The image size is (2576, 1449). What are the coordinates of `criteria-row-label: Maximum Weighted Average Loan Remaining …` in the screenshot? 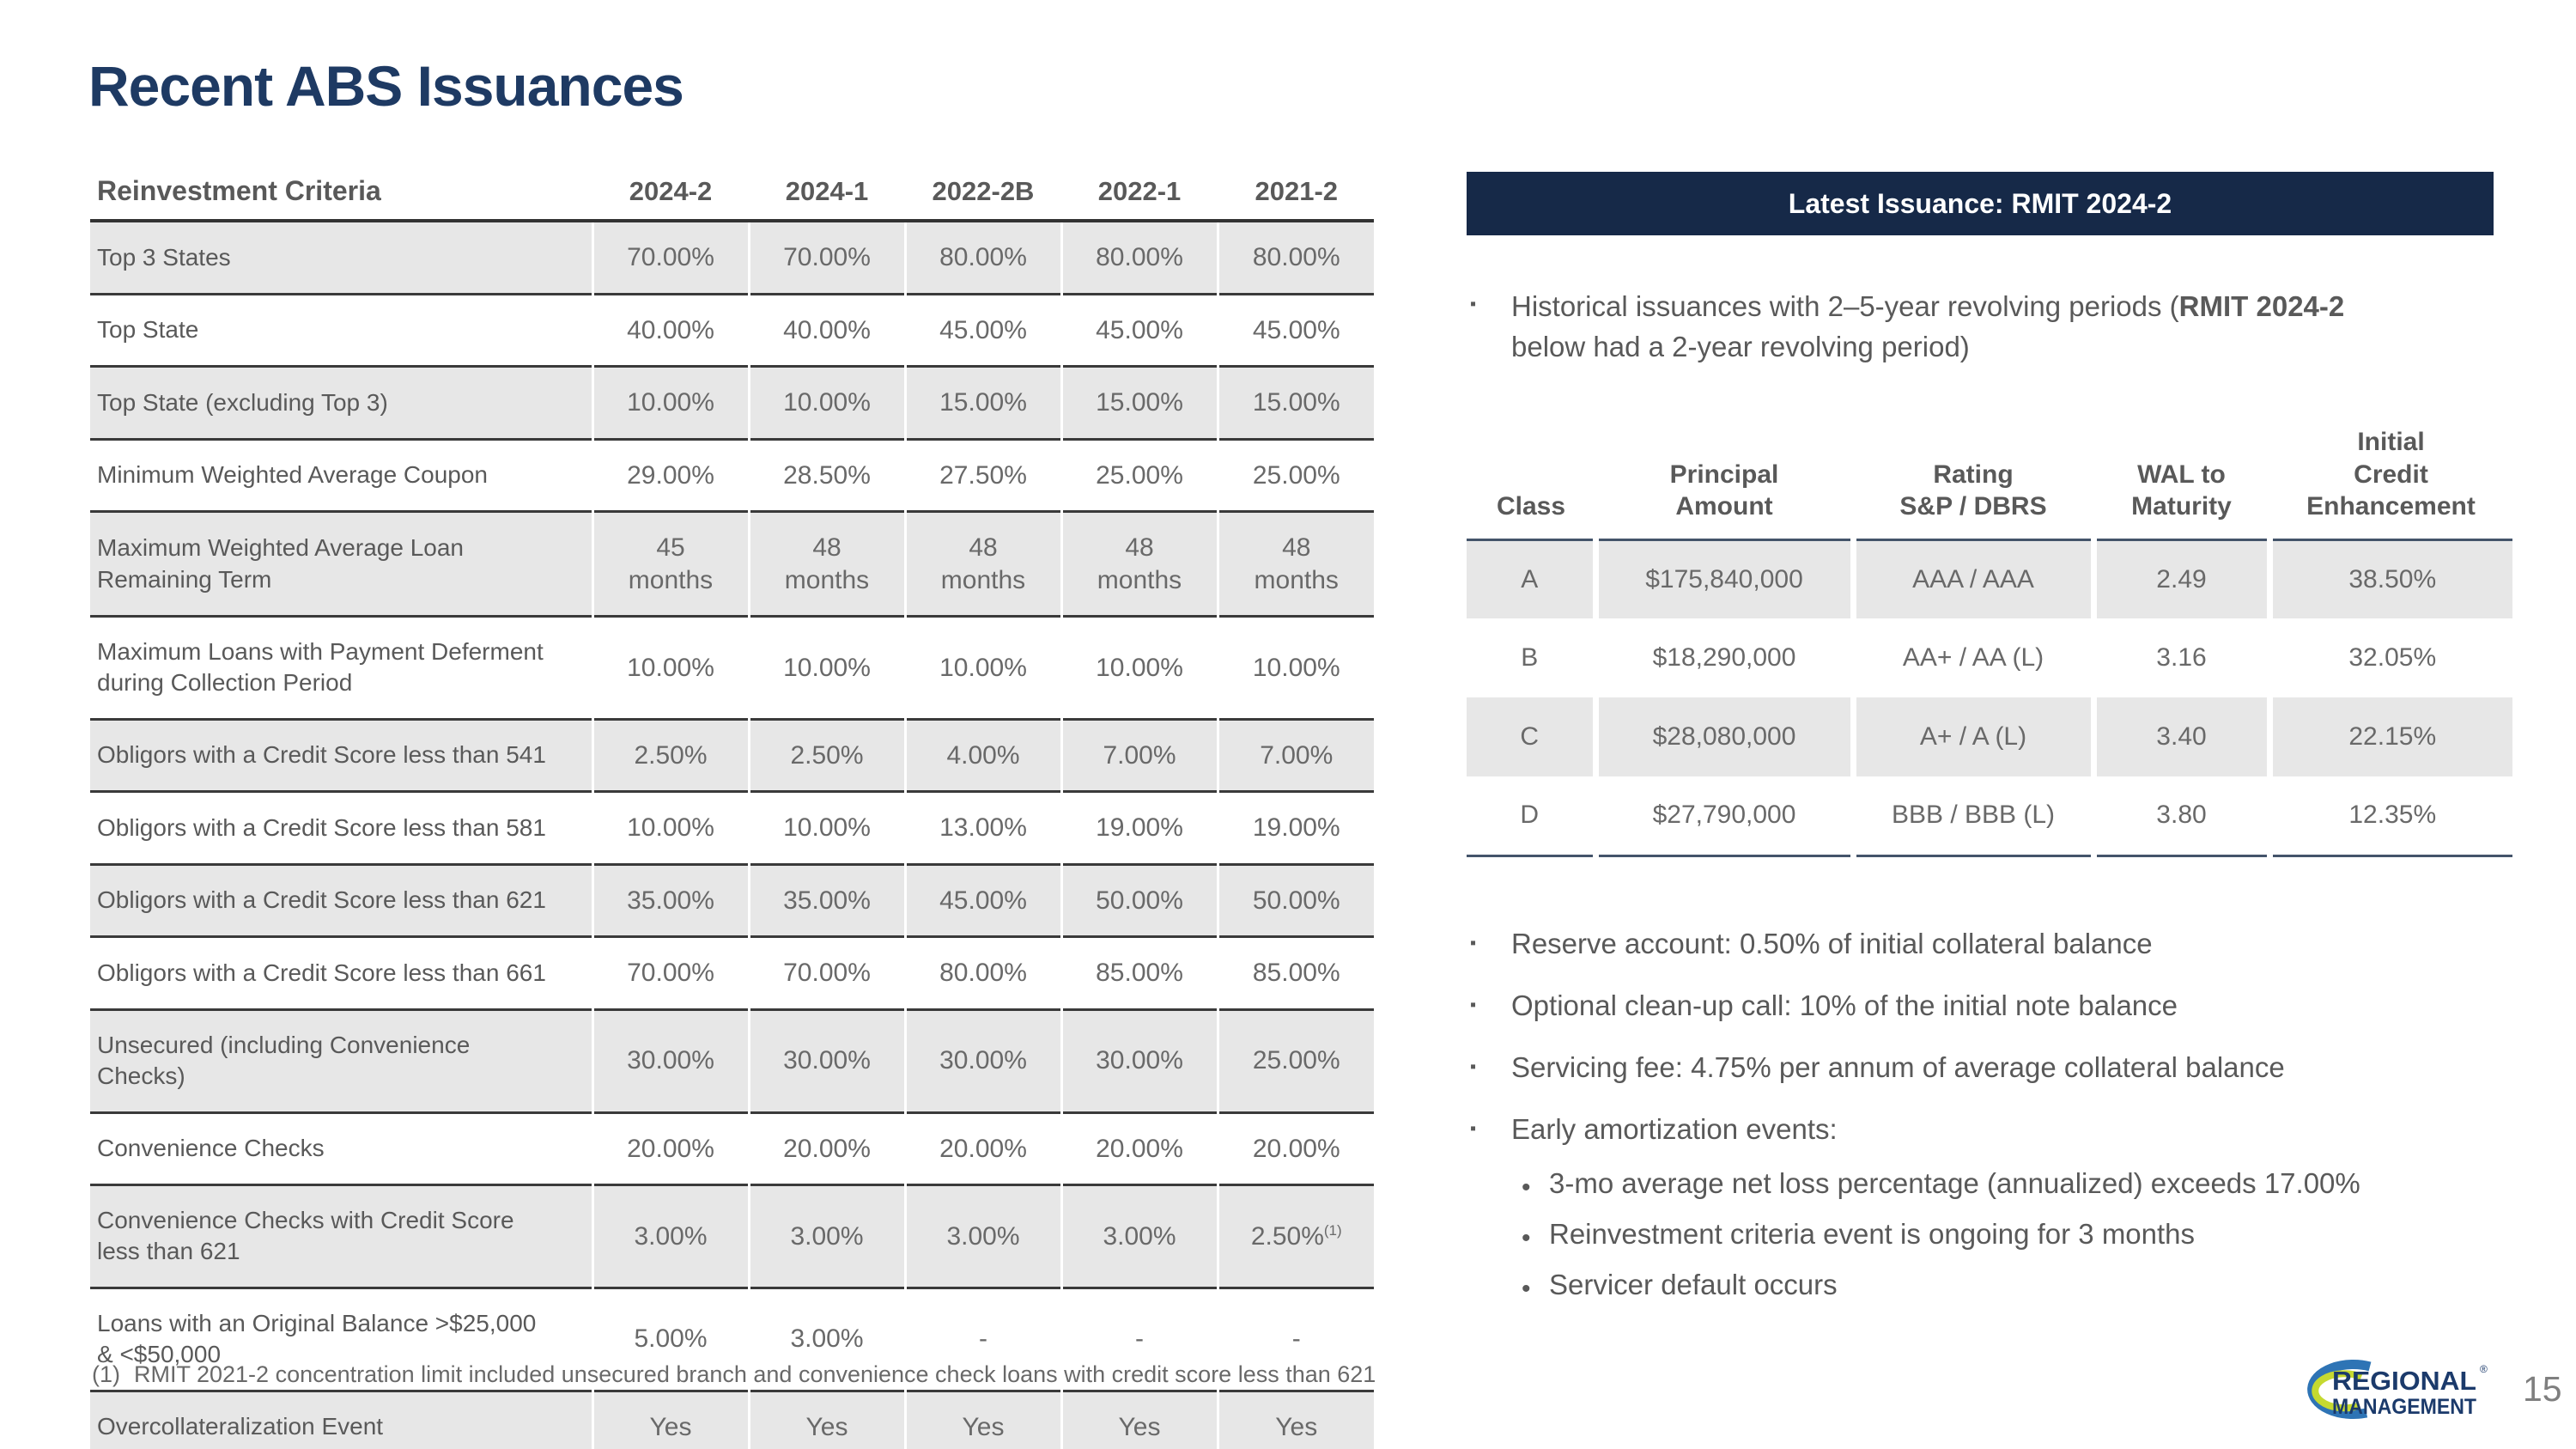 It's located at (280, 563).